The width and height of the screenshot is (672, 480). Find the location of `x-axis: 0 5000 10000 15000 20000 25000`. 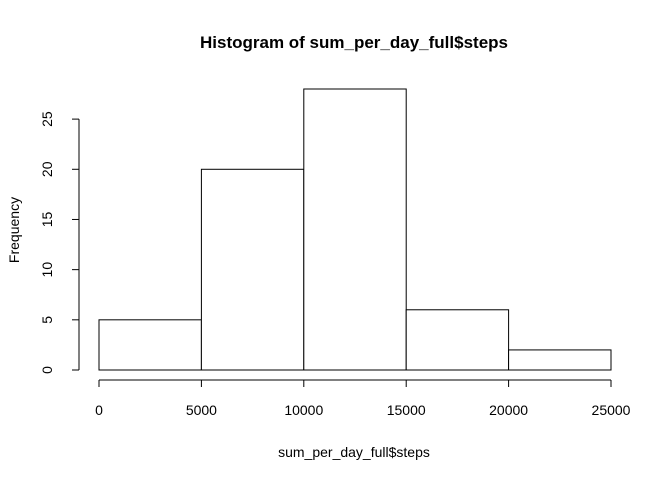

x-axis: 0 5000 10000 15000 20000 25000 is located at coordinates (363, 398).